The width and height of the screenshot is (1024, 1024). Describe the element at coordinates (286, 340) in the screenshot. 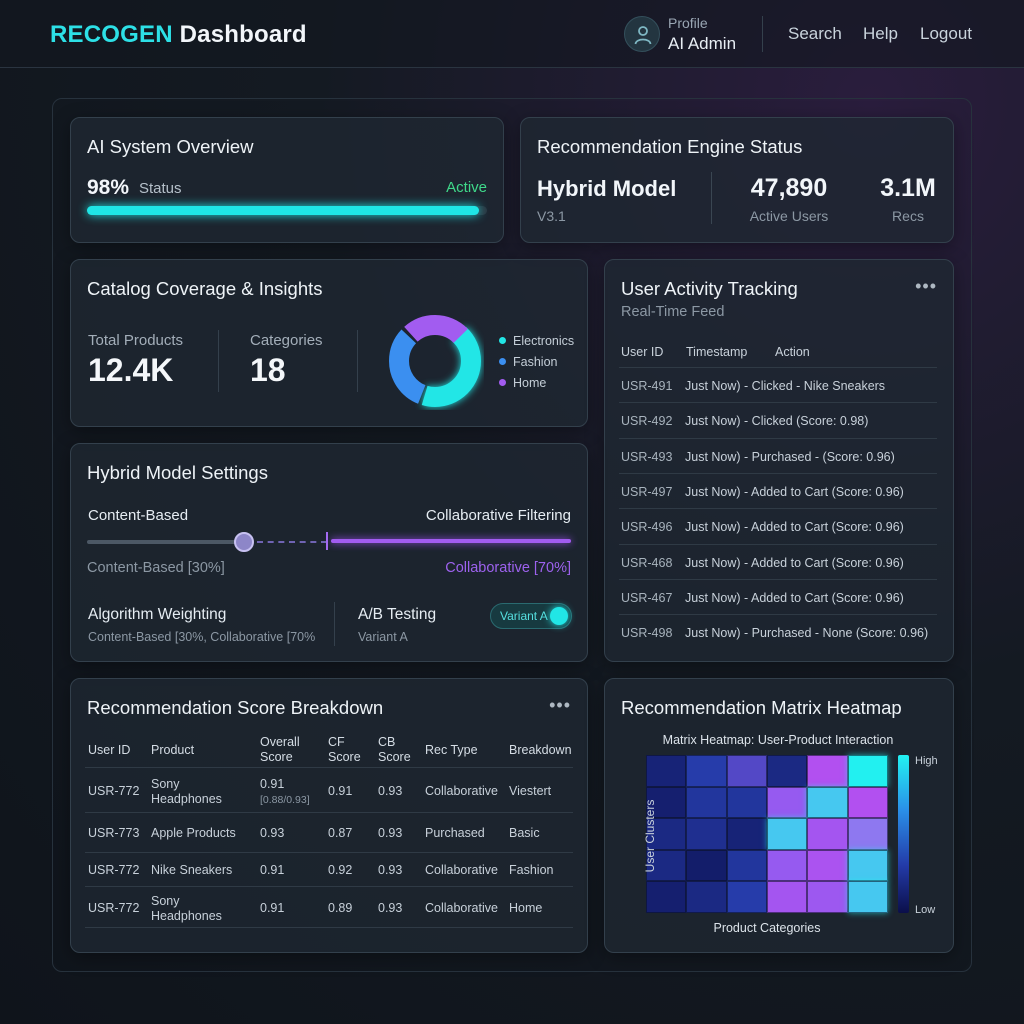

I see `categories-label: Categories` at that location.